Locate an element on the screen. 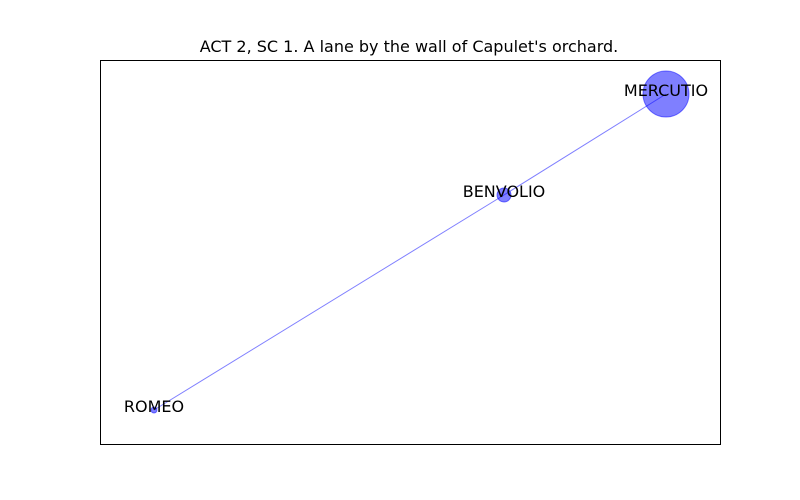  node-mercutio is located at coordinates (666, 94).